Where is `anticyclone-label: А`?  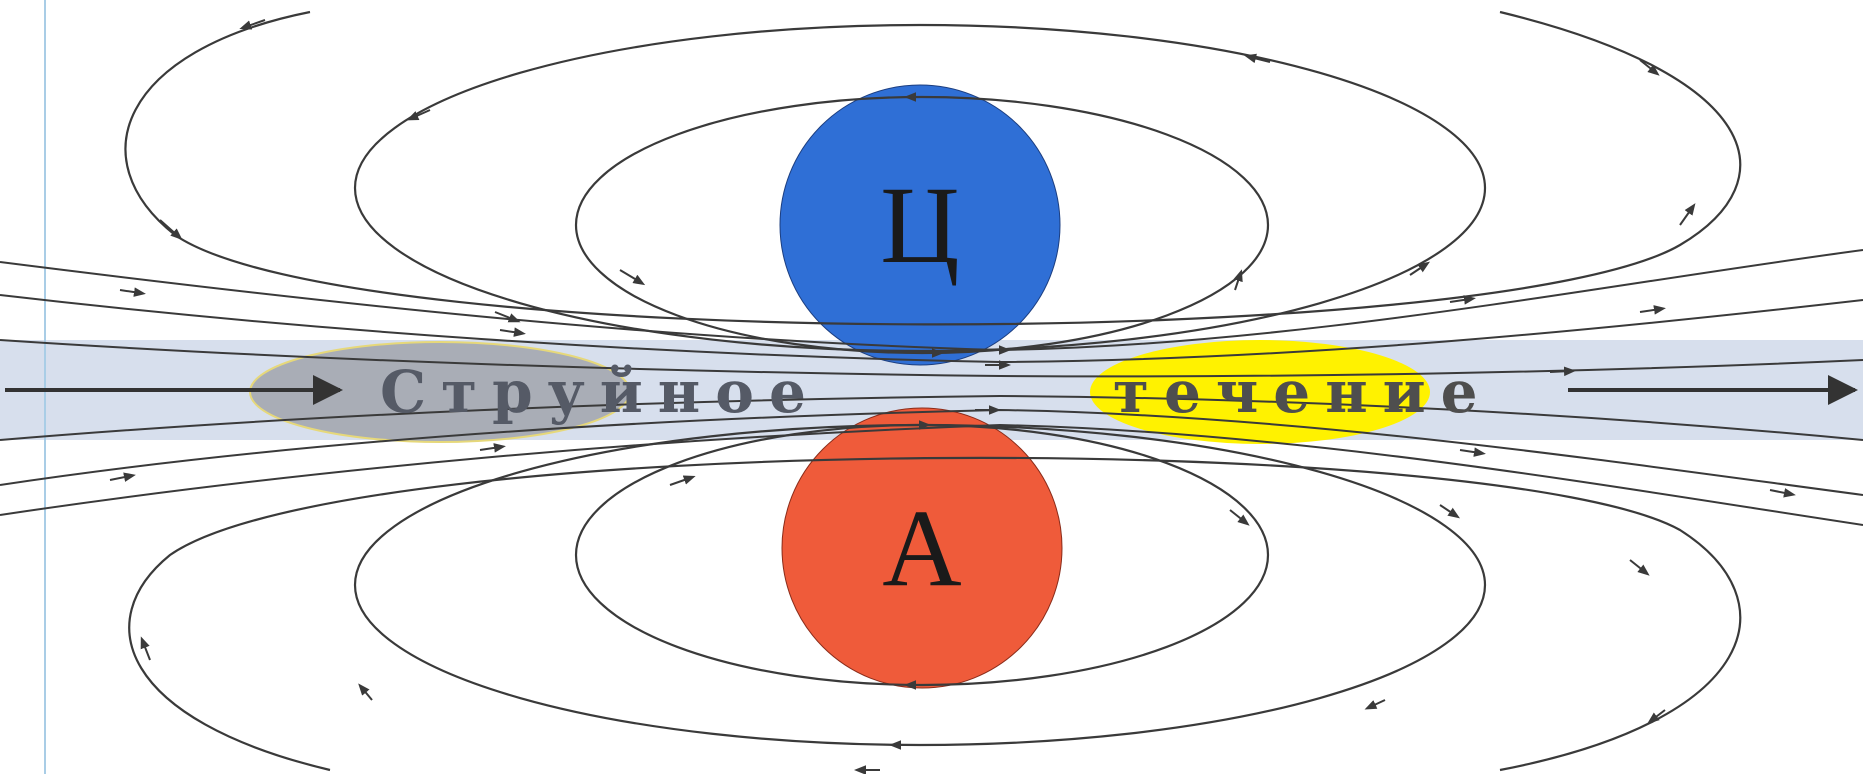 anticyclone-label: А is located at coordinates (921, 548).